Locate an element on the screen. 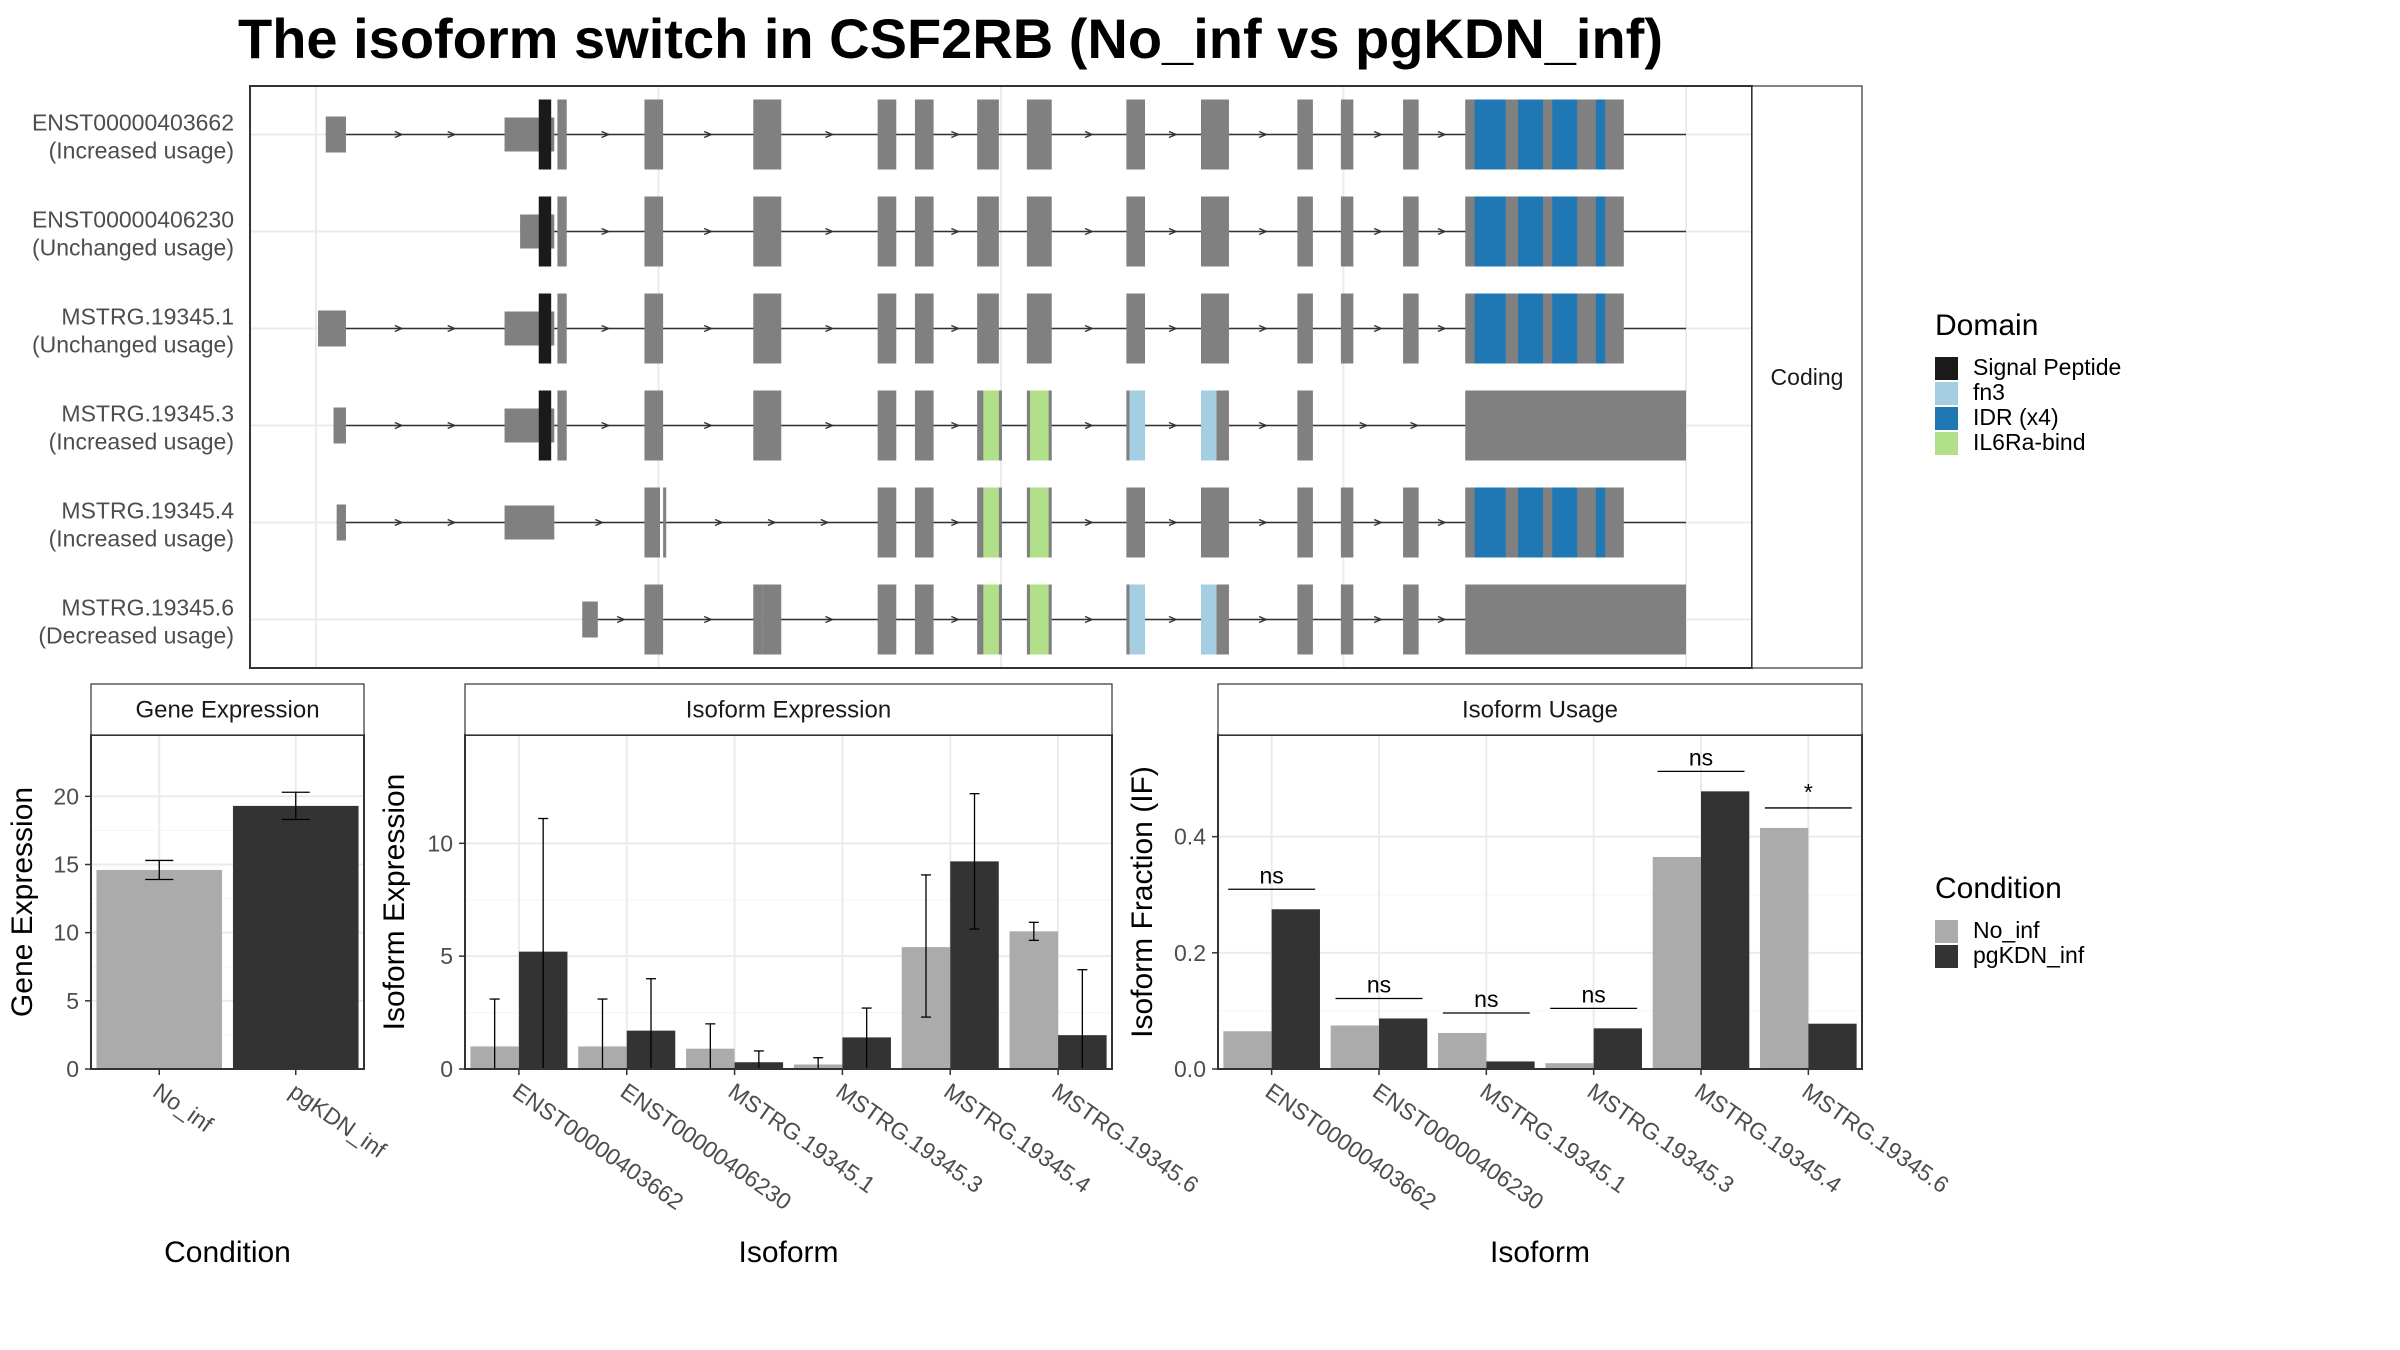 Image resolution: width=2400 pixels, height=1350 pixels. significance-label: ns is located at coordinates (1379, 984).